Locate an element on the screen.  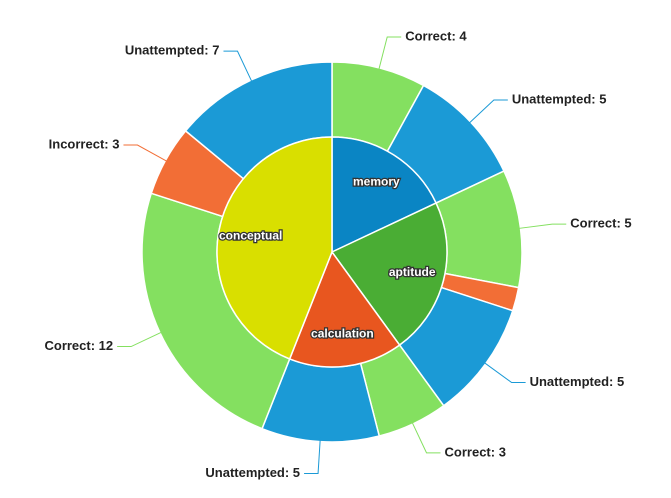
outer-label: Correct: 4 is located at coordinates (436, 35).